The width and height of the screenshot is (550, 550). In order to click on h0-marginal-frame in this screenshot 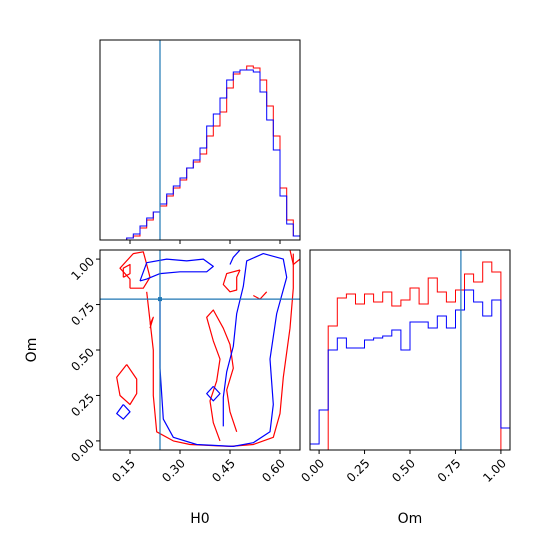, I will do `click(200, 140)`.